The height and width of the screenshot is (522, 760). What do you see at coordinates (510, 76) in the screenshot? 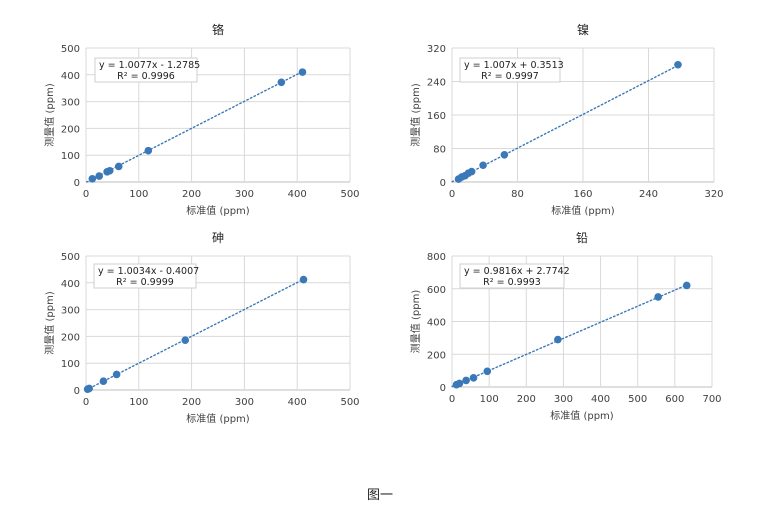
I see `r-squared-label: R² = 0.9997` at bounding box center [510, 76].